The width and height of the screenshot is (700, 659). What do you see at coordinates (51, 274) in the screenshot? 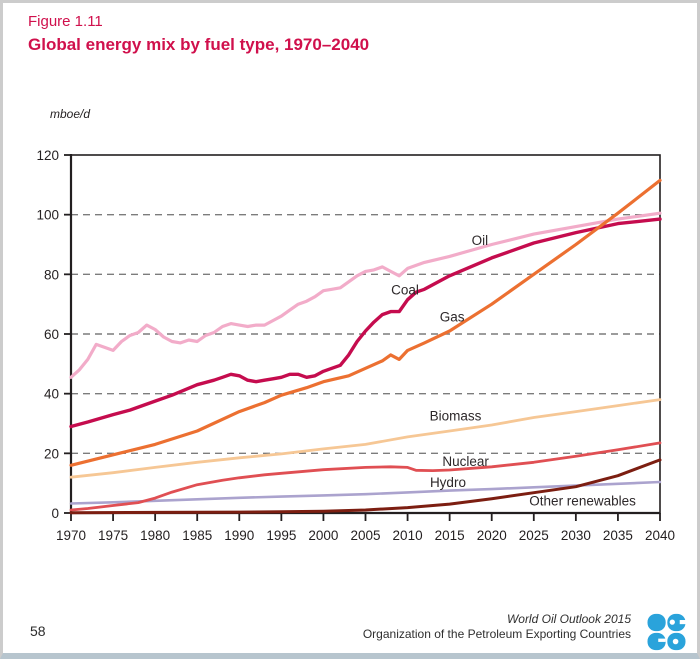
I see `y-tick-label: 80` at bounding box center [51, 274].